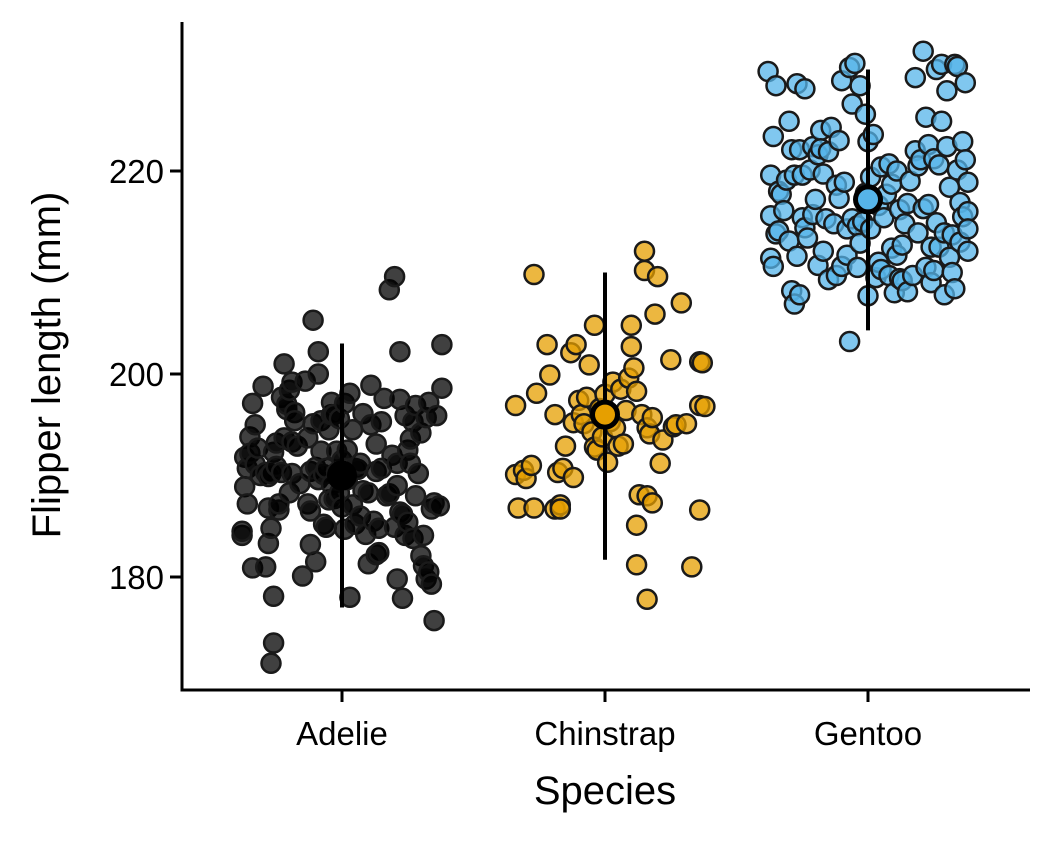  I want to click on y-axis-title: Flipper length (mm), so click(47, 365).